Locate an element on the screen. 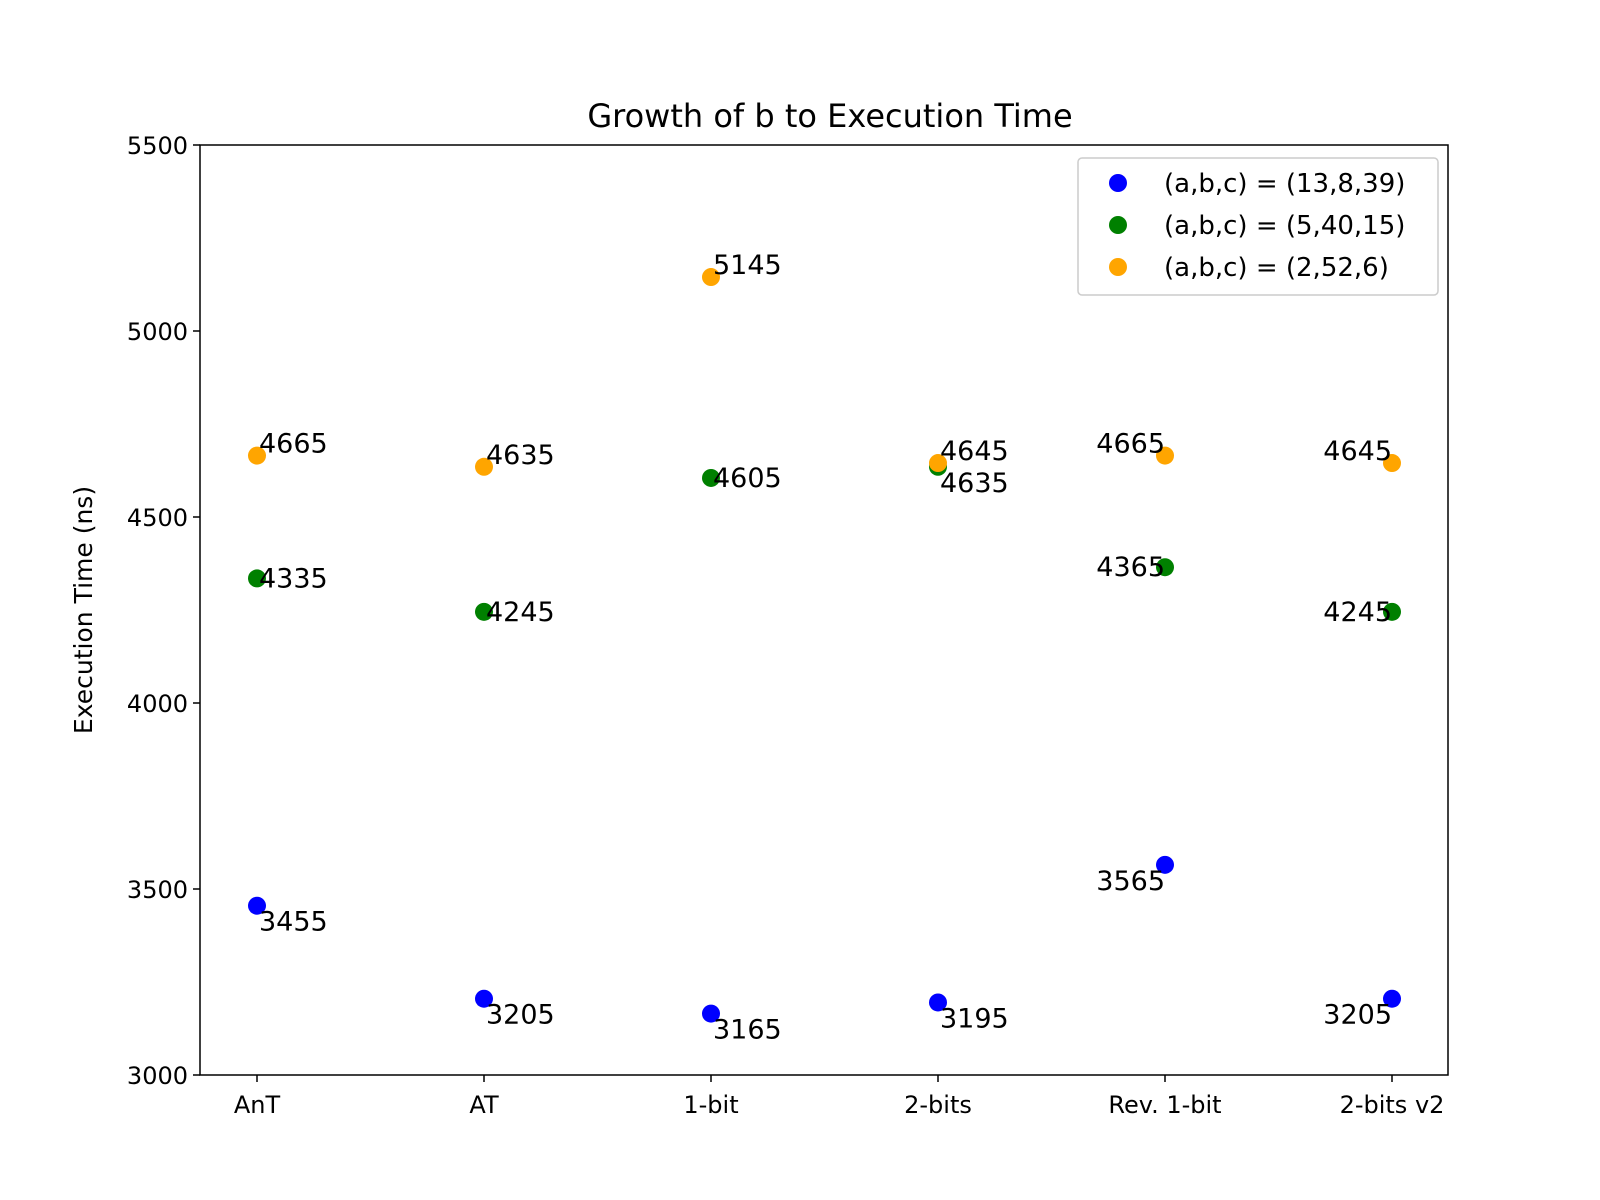 Image resolution: width=1600 pixels, height=1200 pixels. data-label: 5145 is located at coordinates (747, 265).